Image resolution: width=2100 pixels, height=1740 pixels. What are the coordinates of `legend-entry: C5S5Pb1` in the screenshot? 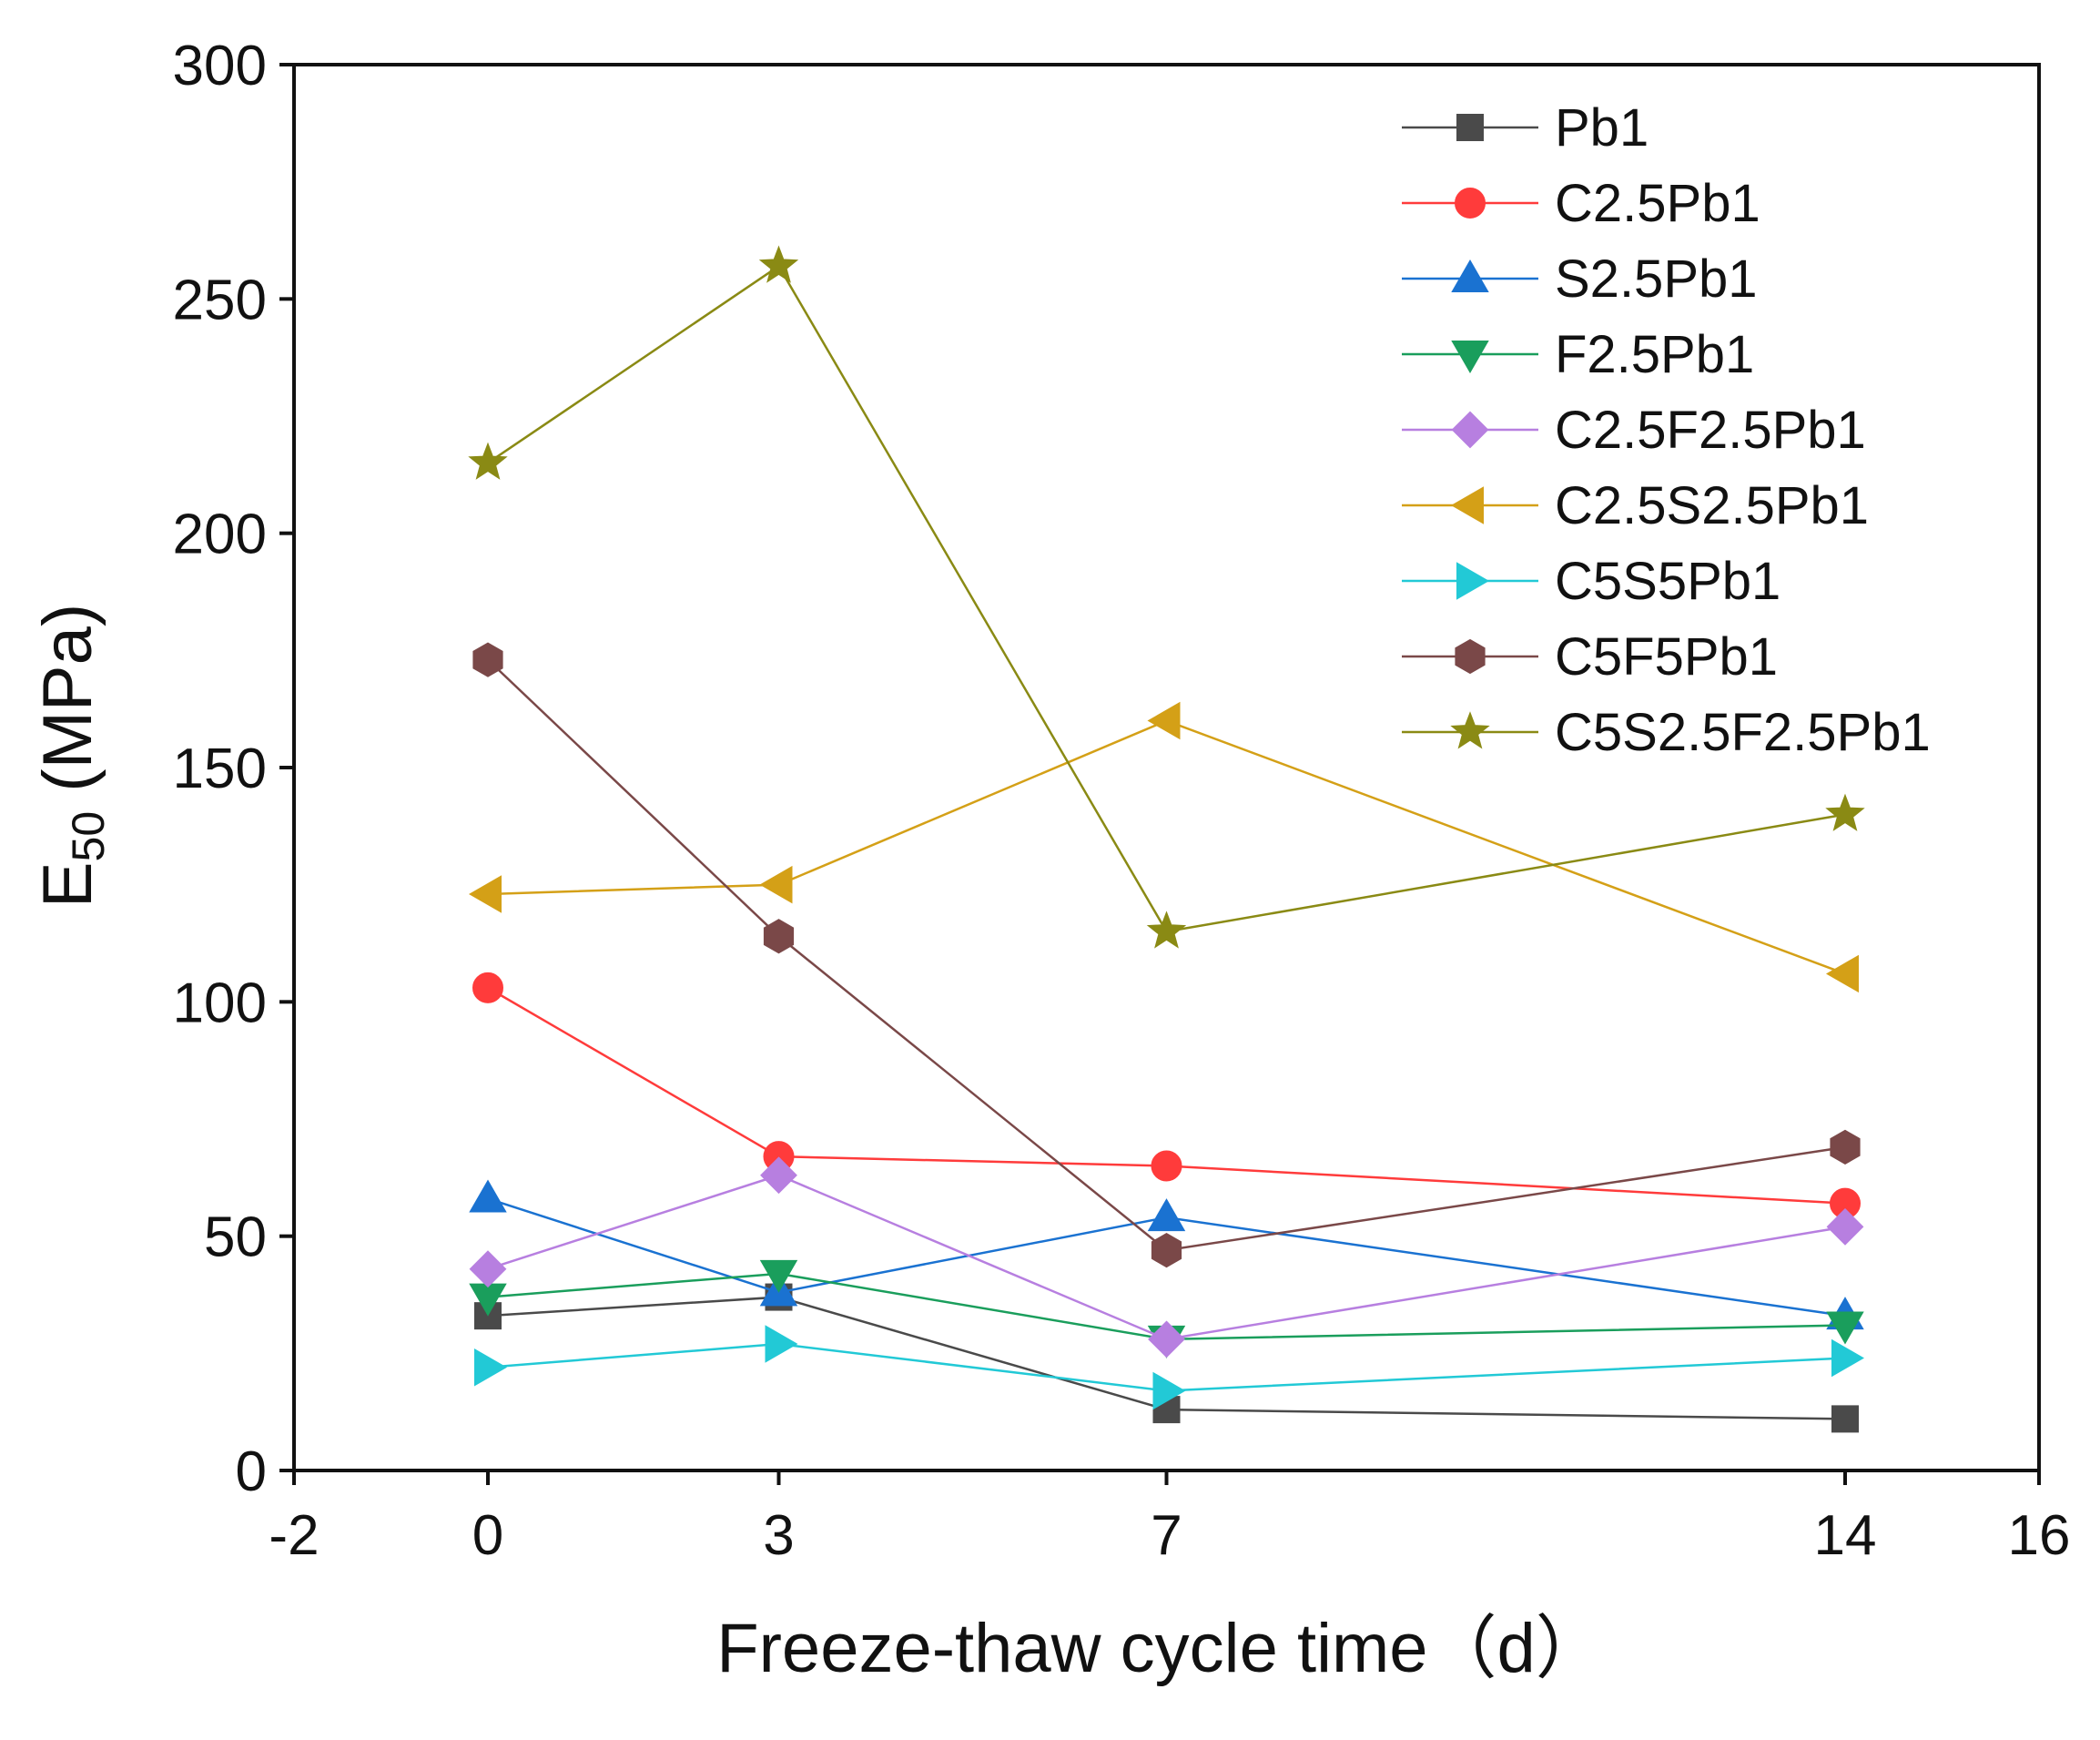 It's located at (1591, 581).